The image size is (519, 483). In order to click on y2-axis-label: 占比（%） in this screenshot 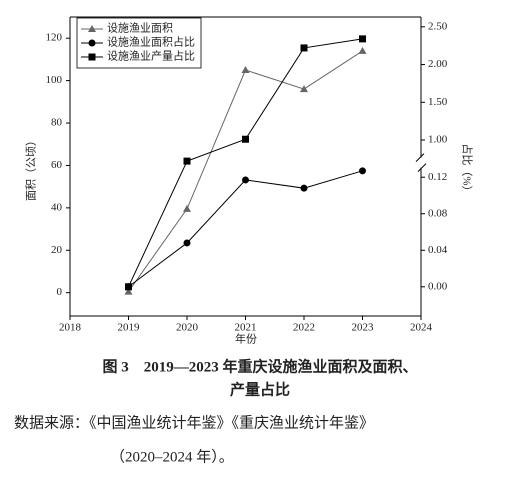, I will do `click(467, 169)`.